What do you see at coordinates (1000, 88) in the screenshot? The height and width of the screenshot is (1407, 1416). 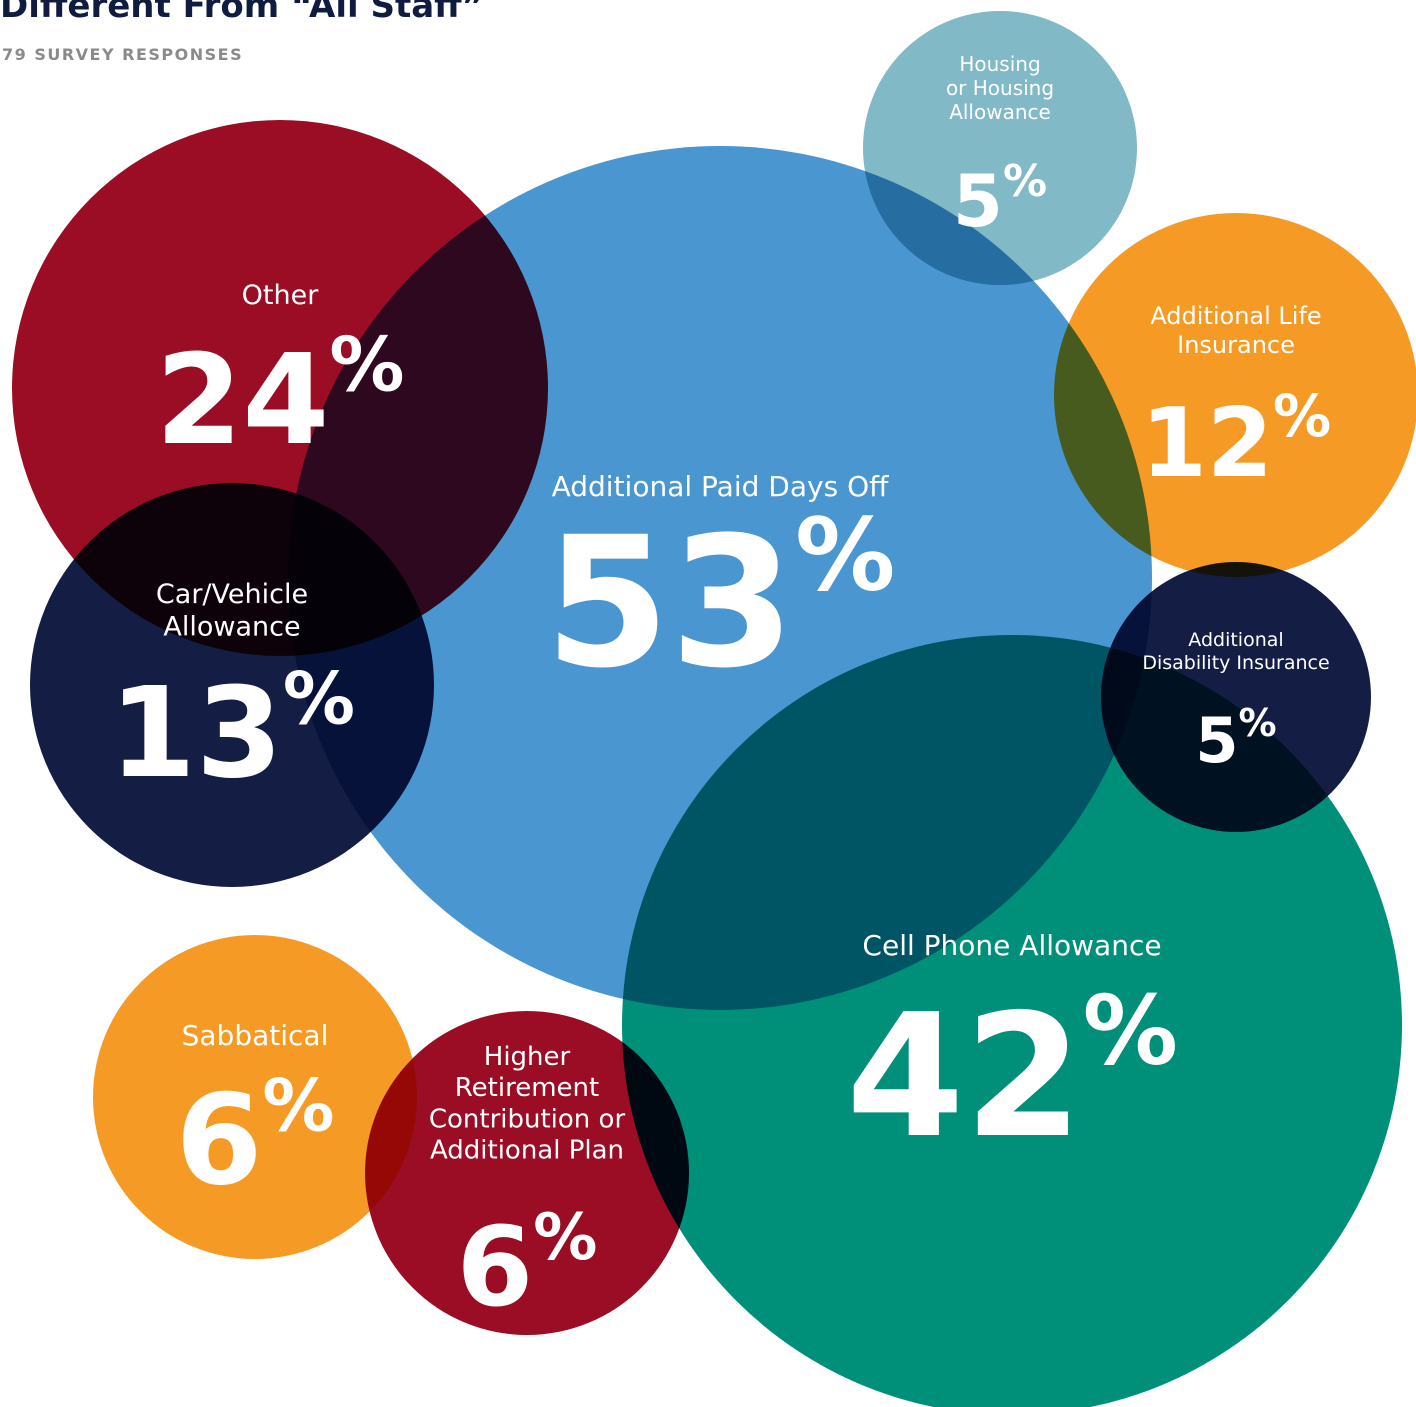 I see `bubble-label-housing-or-housing-allowance: Housing or Housing Allowance` at bounding box center [1000, 88].